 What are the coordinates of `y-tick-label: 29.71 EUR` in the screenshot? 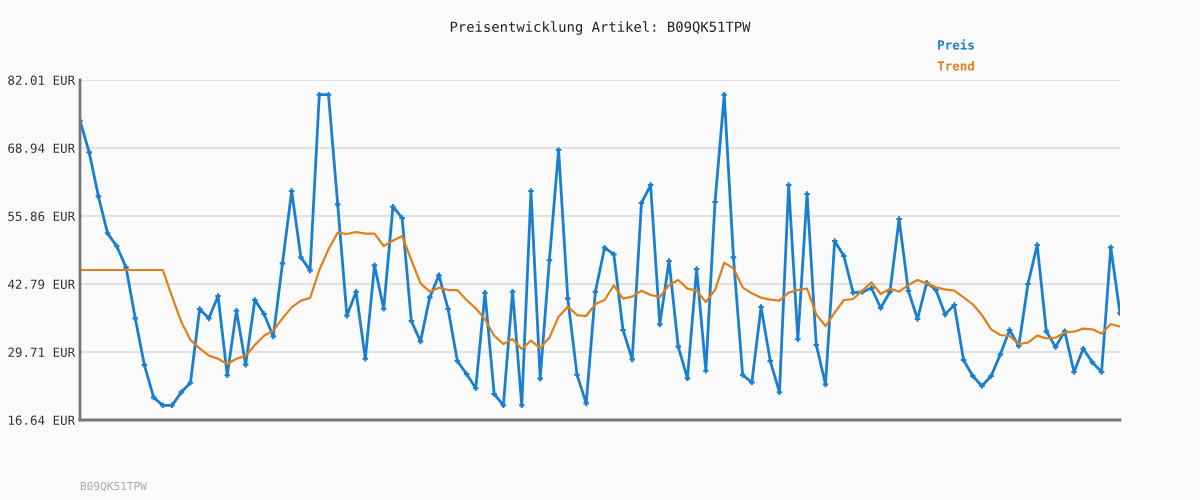 It's located at (42, 352).